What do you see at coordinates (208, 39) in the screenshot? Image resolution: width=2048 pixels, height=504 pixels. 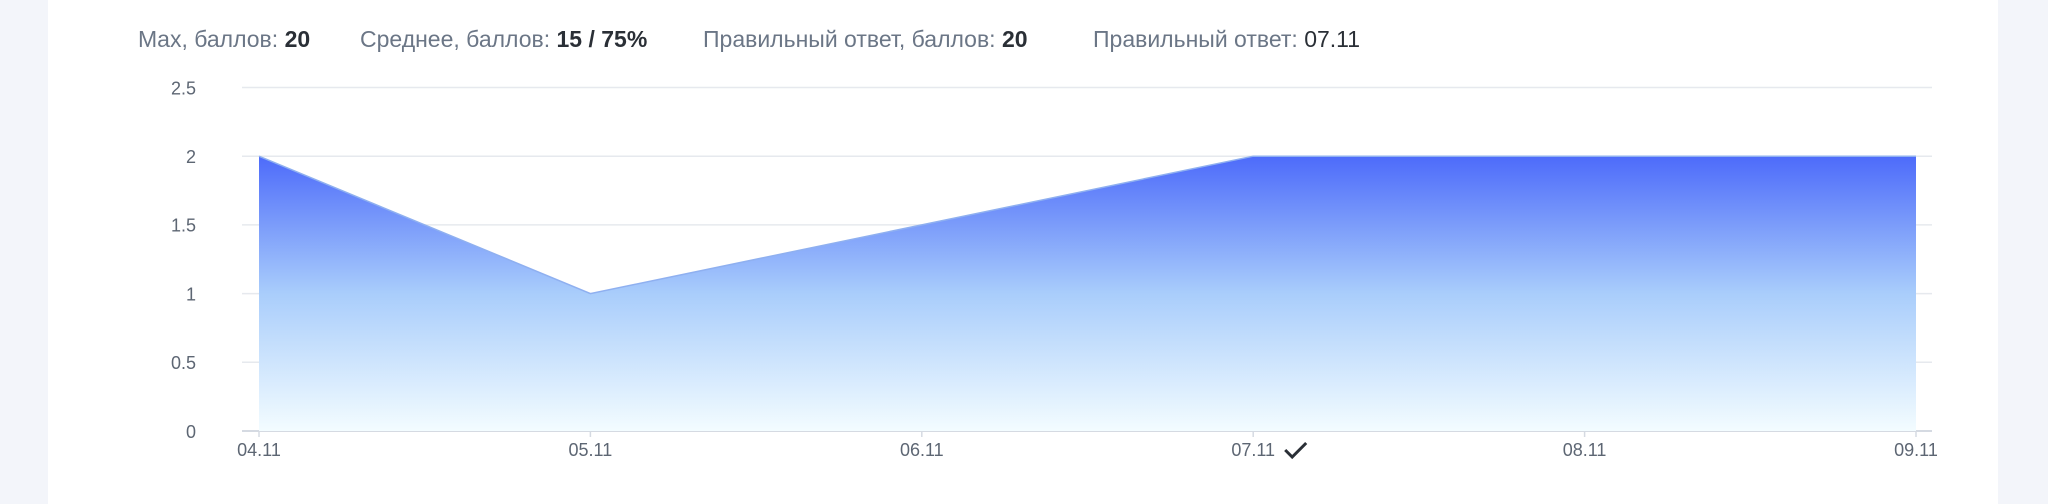 I see `stat-label: Max, баллов:` at bounding box center [208, 39].